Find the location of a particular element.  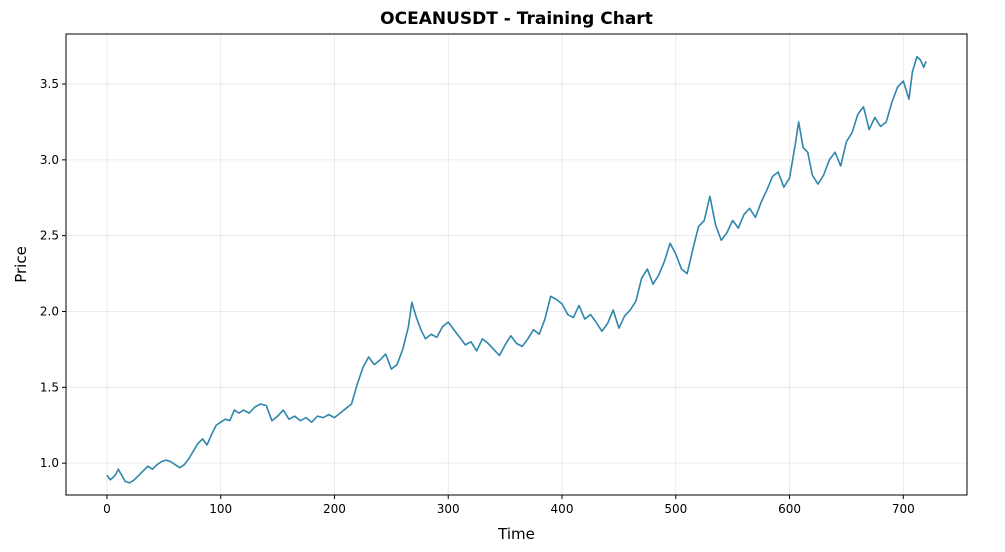

y-tick-label: 2.5 is located at coordinates (49, 236).